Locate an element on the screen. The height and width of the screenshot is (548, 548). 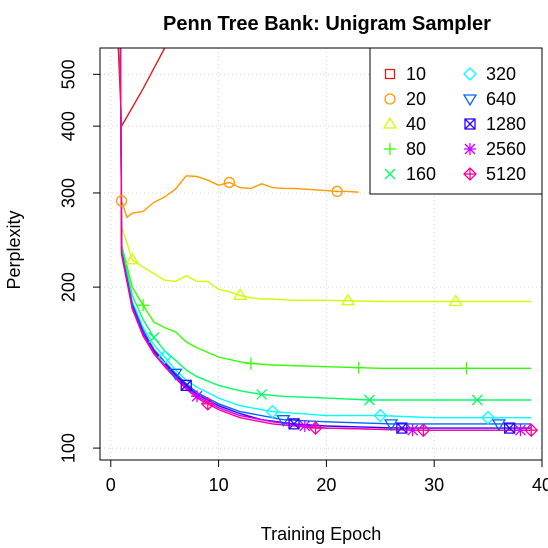
legend-label-1280: 1280 is located at coordinates (506, 124).